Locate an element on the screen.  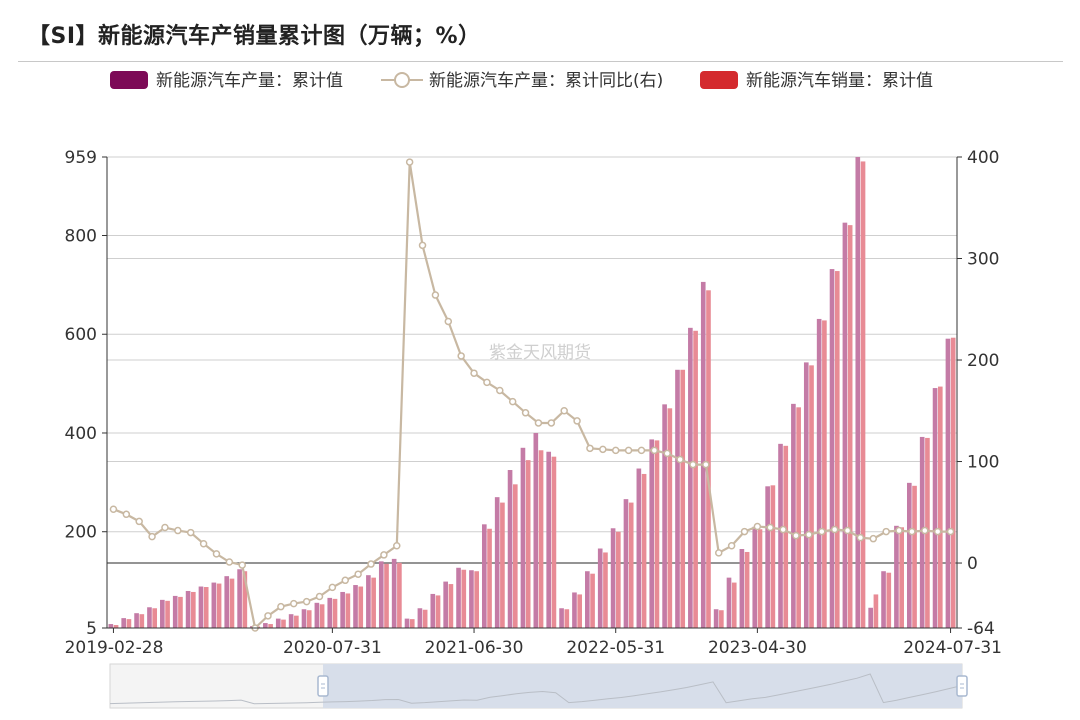
slider-selected-range is located at coordinates (642, 686).